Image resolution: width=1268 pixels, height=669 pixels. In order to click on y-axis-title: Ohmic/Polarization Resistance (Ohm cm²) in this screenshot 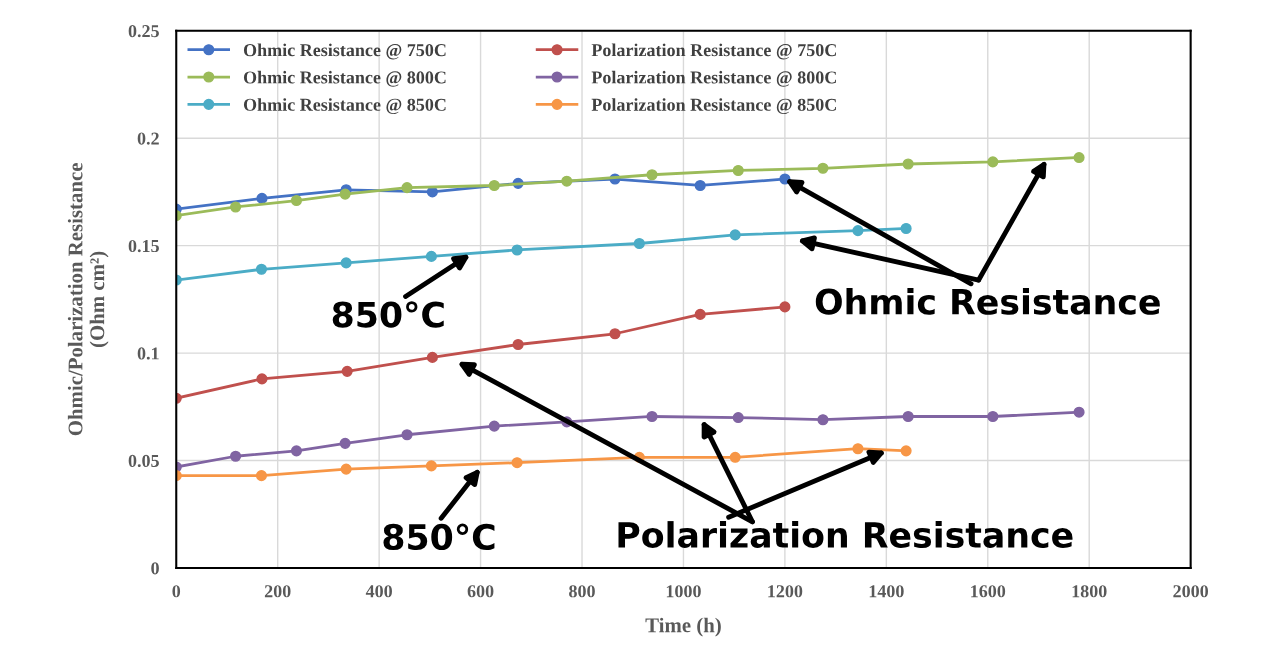, I will do `click(88, 299)`.